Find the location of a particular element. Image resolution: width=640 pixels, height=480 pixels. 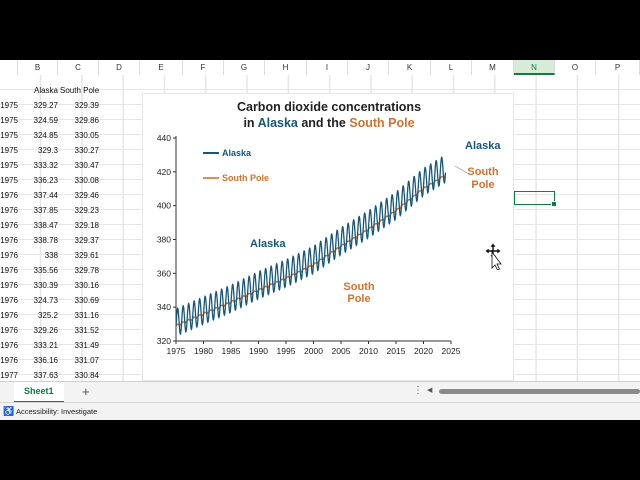

cell-alaska: 324.85 is located at coordinates (45, 135).